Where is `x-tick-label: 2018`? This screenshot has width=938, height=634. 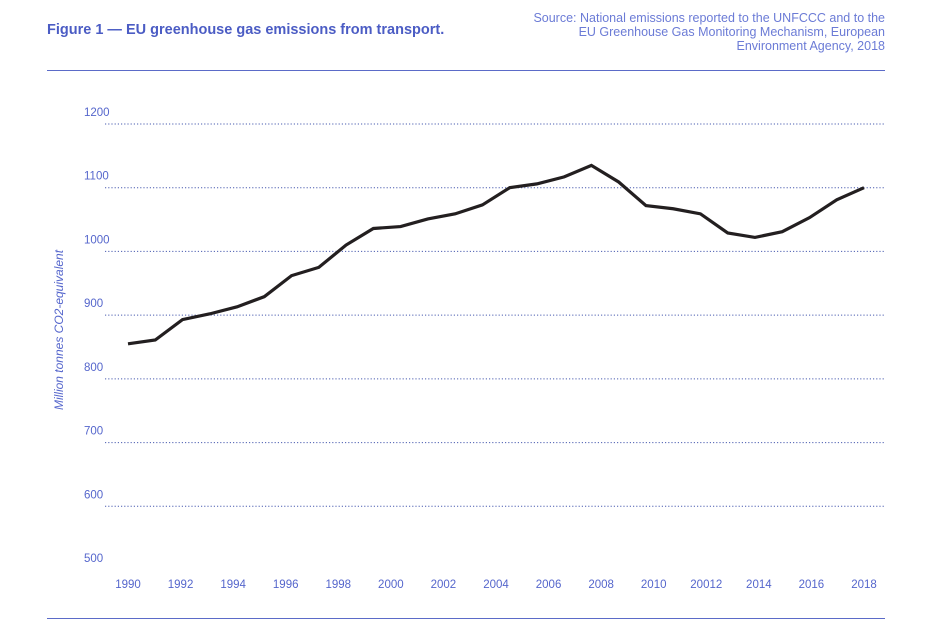
x-tick-label: 2018 is located at coordinates (864, 585).